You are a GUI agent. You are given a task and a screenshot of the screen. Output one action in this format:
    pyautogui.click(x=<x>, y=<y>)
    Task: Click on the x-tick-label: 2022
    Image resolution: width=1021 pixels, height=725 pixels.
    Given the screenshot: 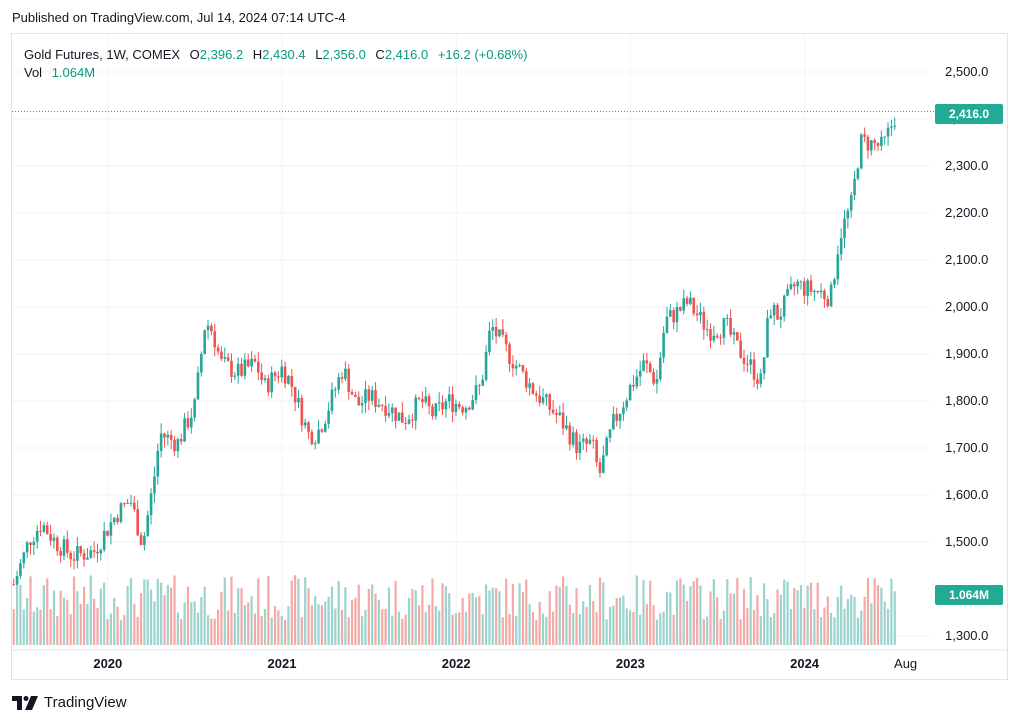 What is the action you would take?
    pyautogui.click(x=456, y=663)
    